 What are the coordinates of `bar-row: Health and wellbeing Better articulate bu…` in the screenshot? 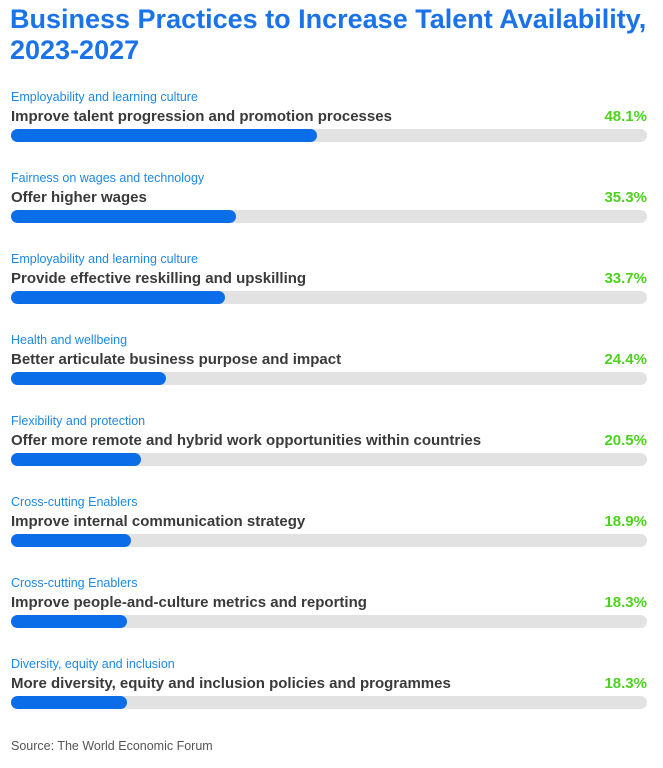 It's located at (331, 372).